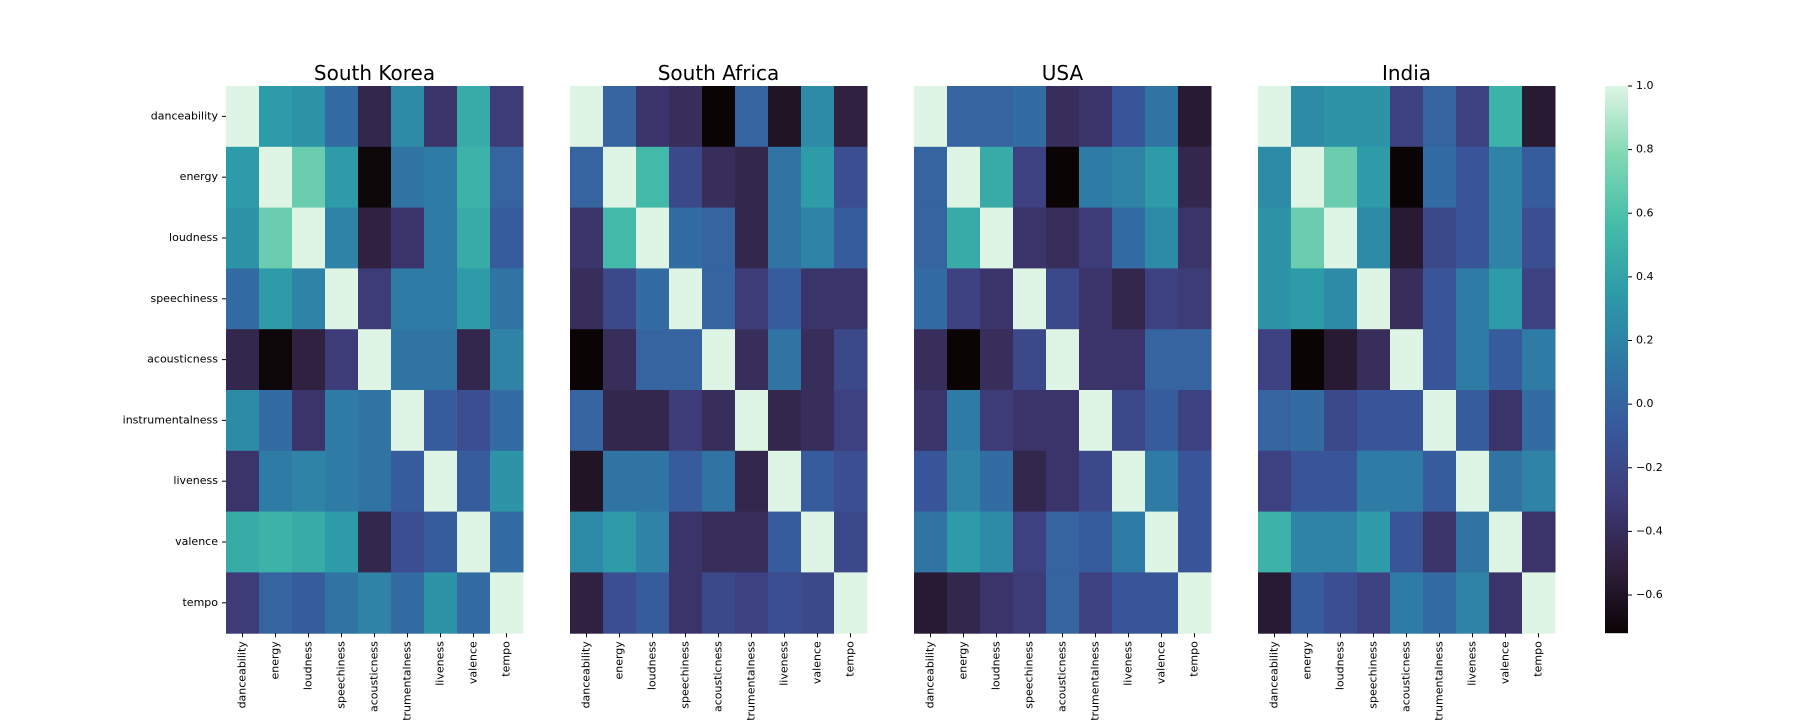 The image size is (1800, 724). Describe the element at coordinates (171, 419) in the screenshot. I see `y-tick-label: instrumentalness` at that location.